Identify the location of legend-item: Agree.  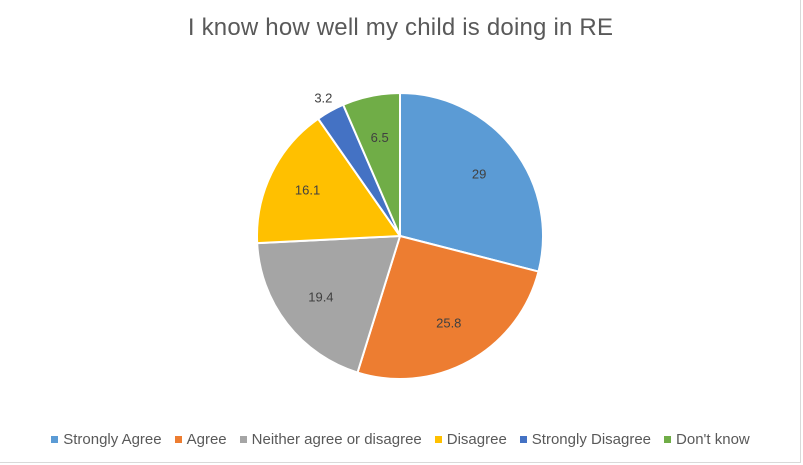
(200, 439).